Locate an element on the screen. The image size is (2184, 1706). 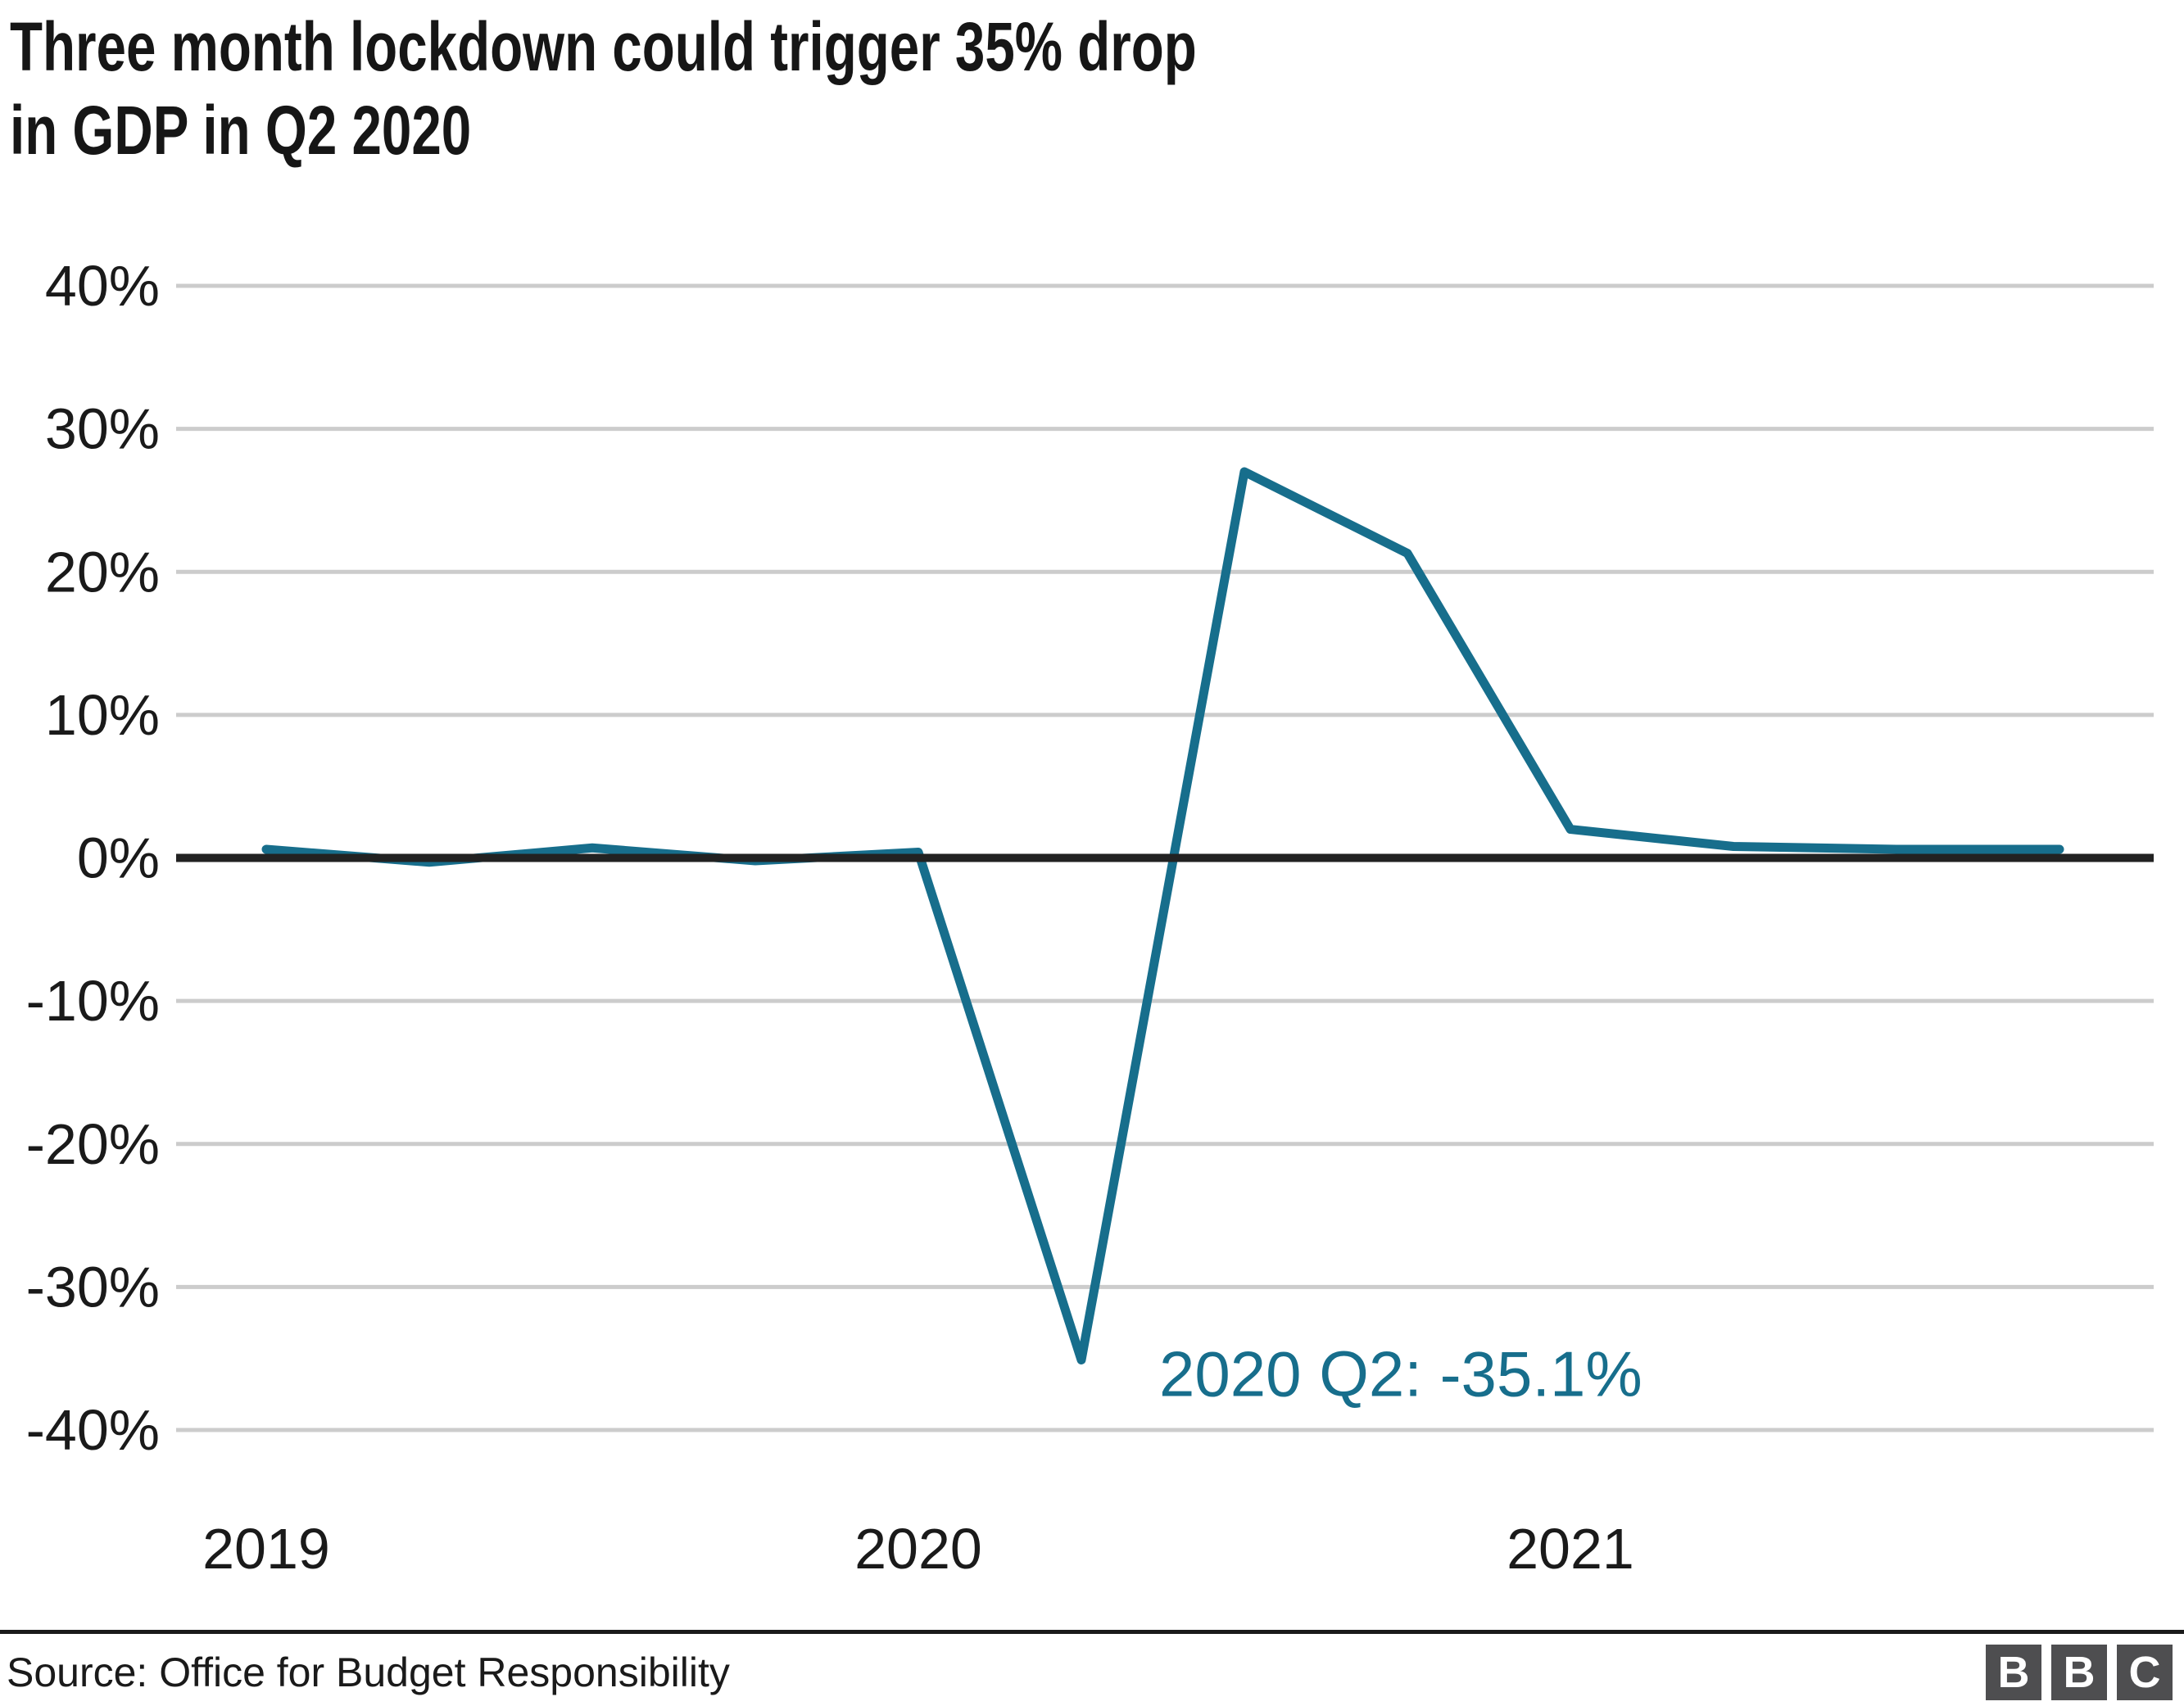
chart-title-line2: in GDP in Q2 2020 is located at coordinates (241, 131).